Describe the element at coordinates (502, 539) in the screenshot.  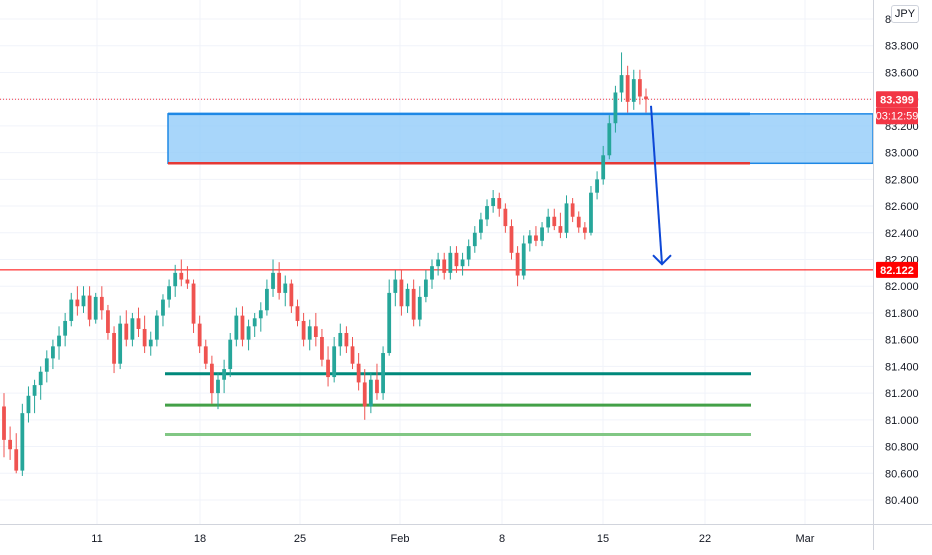
I see `time-tick-label: 8` at that location.